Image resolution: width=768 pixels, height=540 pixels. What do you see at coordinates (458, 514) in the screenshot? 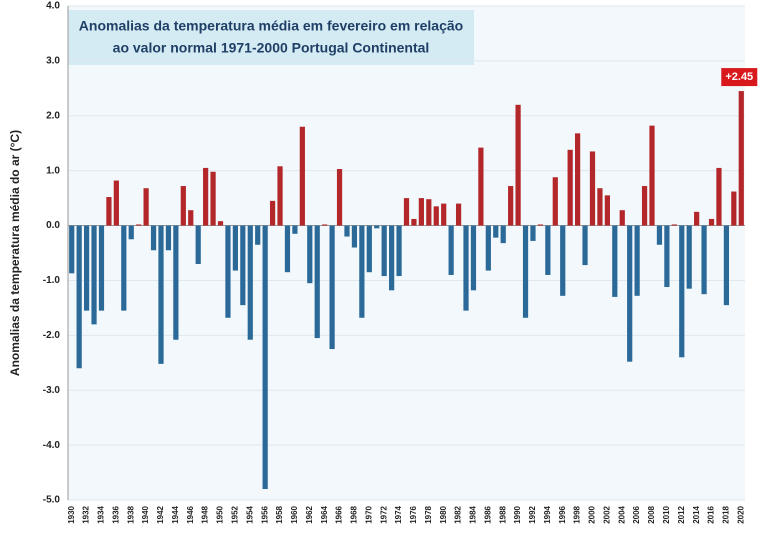
I see `x-tick-label: 1982` at bounding box center [458, 514].